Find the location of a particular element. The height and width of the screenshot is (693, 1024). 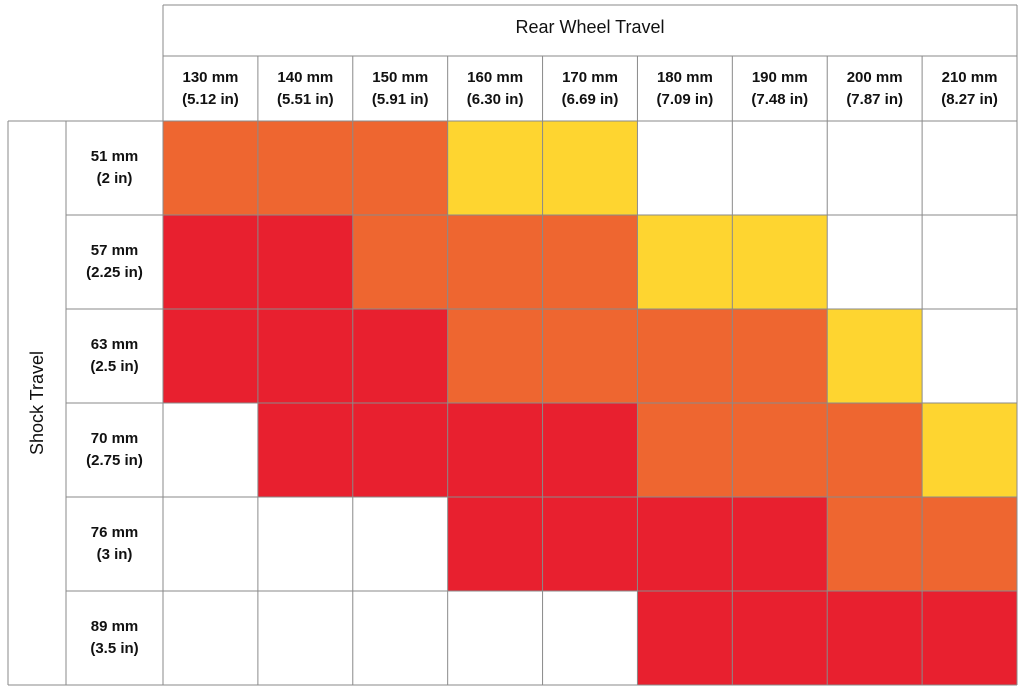

column-label-inches: (5.91 in) is located at coordinates (400, 99).